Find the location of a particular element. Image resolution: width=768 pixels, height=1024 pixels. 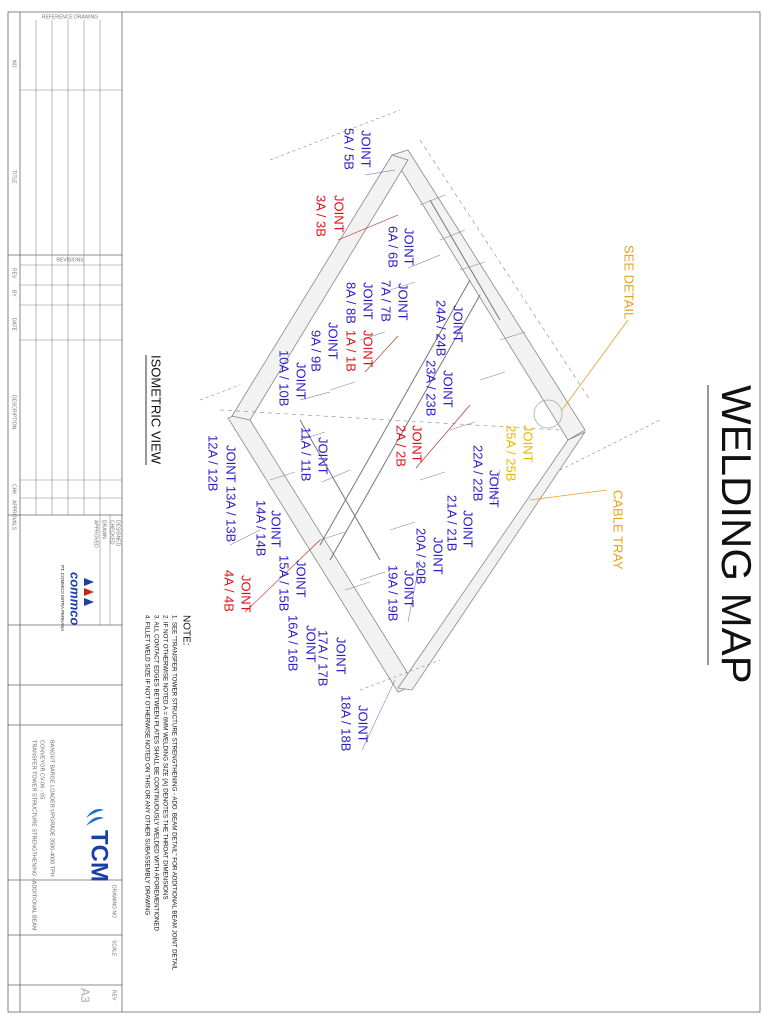

joint-label: 22A / 22B is located at coordinates (478, 473).